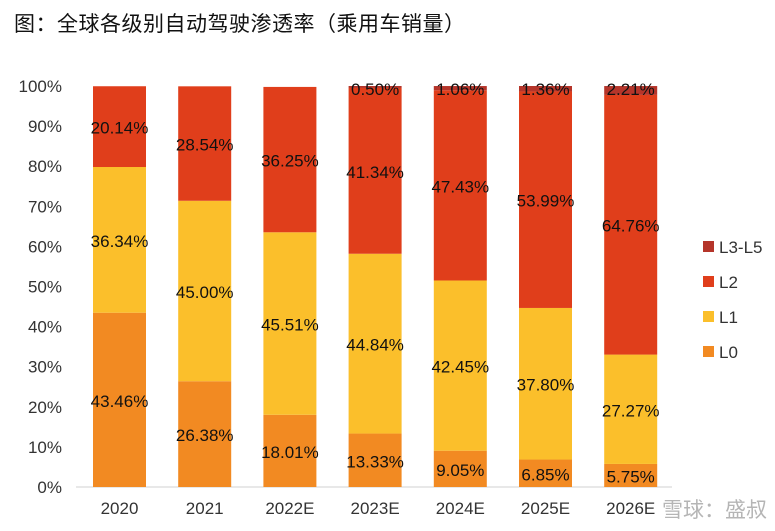 The width and height of the screenshot is (775, 531). I want to click on x-tick-label: 2023E, so click(375, 508).